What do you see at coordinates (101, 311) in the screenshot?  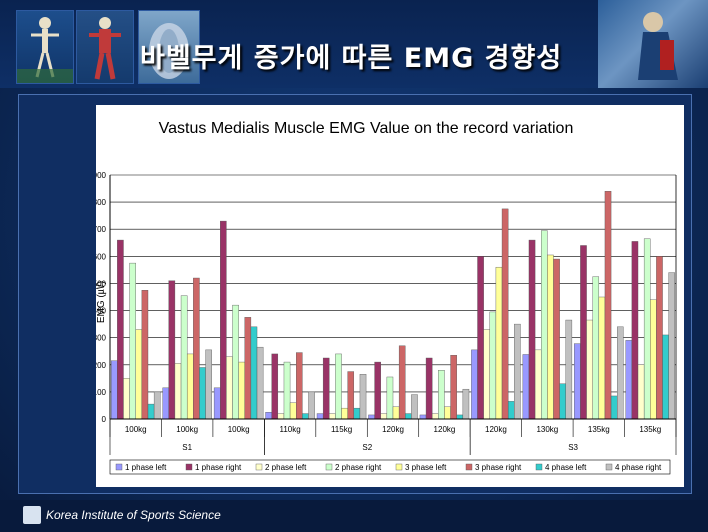 I see `y-tick-label: 400` at bounding box center [101, 311].